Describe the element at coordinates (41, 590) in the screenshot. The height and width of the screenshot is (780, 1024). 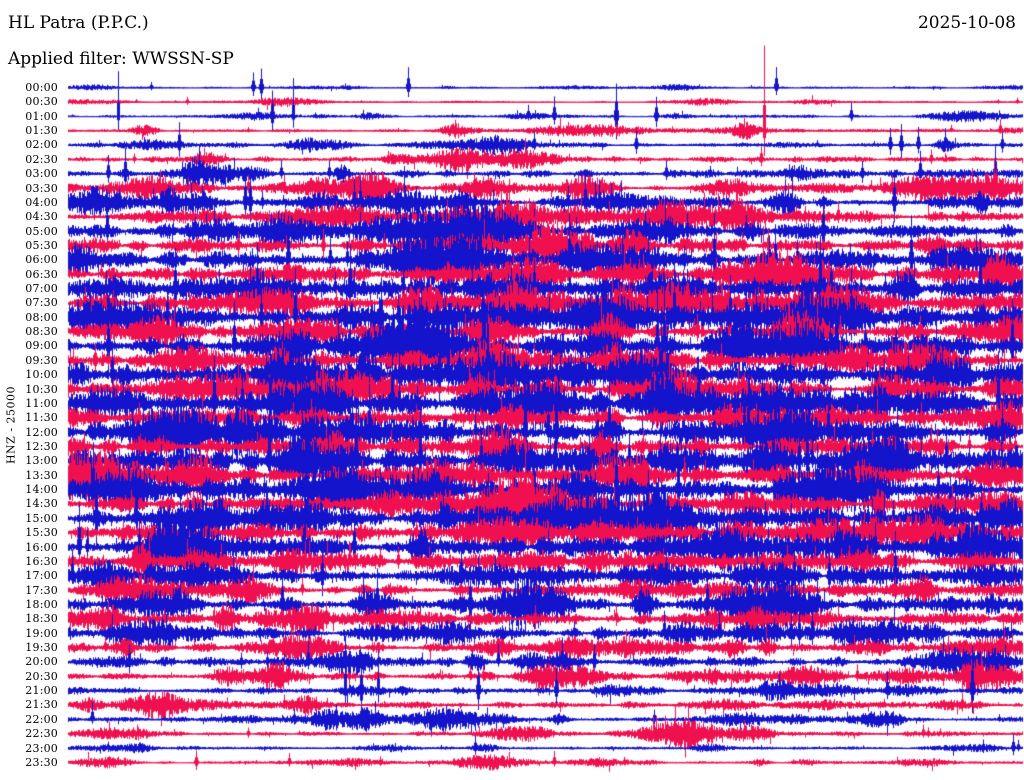
I see `time-label: 17:30` at that location.